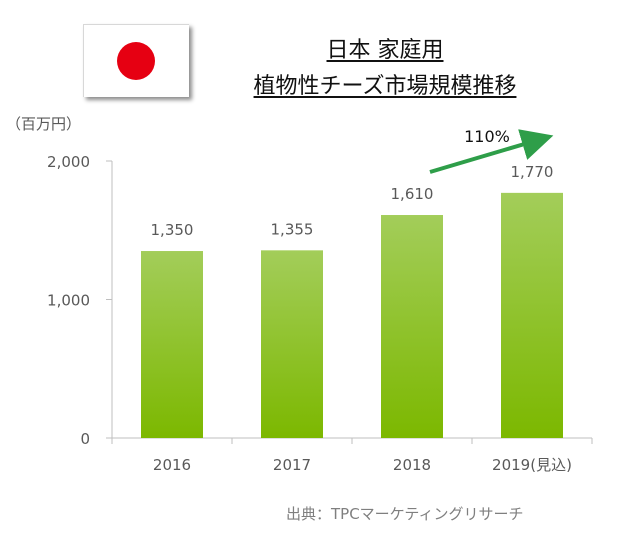 The height and width of the screenshot is (540, 625). I want to click on y-axis-unit-label: （百万円）, so click(44, 124).